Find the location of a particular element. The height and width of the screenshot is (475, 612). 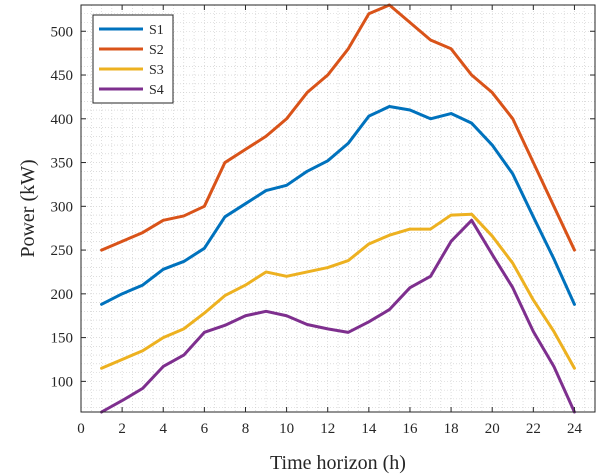

x-tick-label: 2 is located at coordinates (122, 429).